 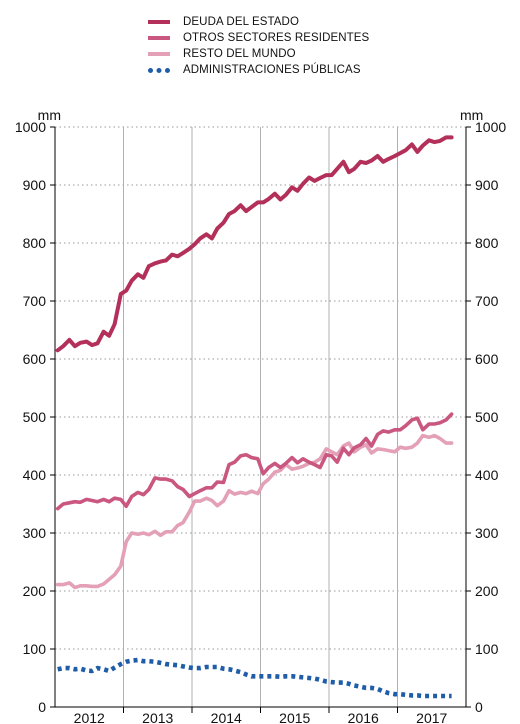 I want to click on y-tick-label-right-1000: 1000, so click(x=490, y=127).